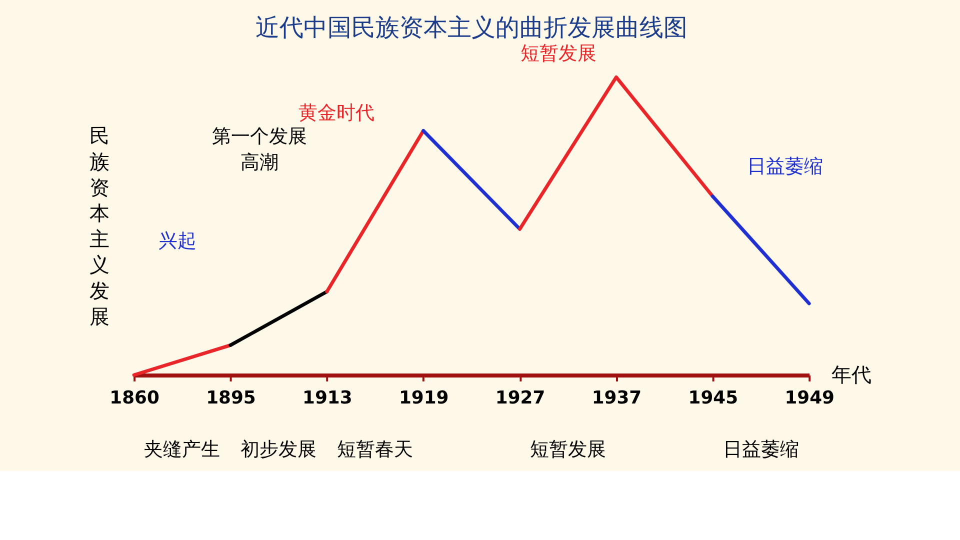 Image resolution: width=960 pixels, height=540 pixels. Describe the element at coordinates (182, 449) in the screenshot. I see `text: 夹缝产生` at that location.